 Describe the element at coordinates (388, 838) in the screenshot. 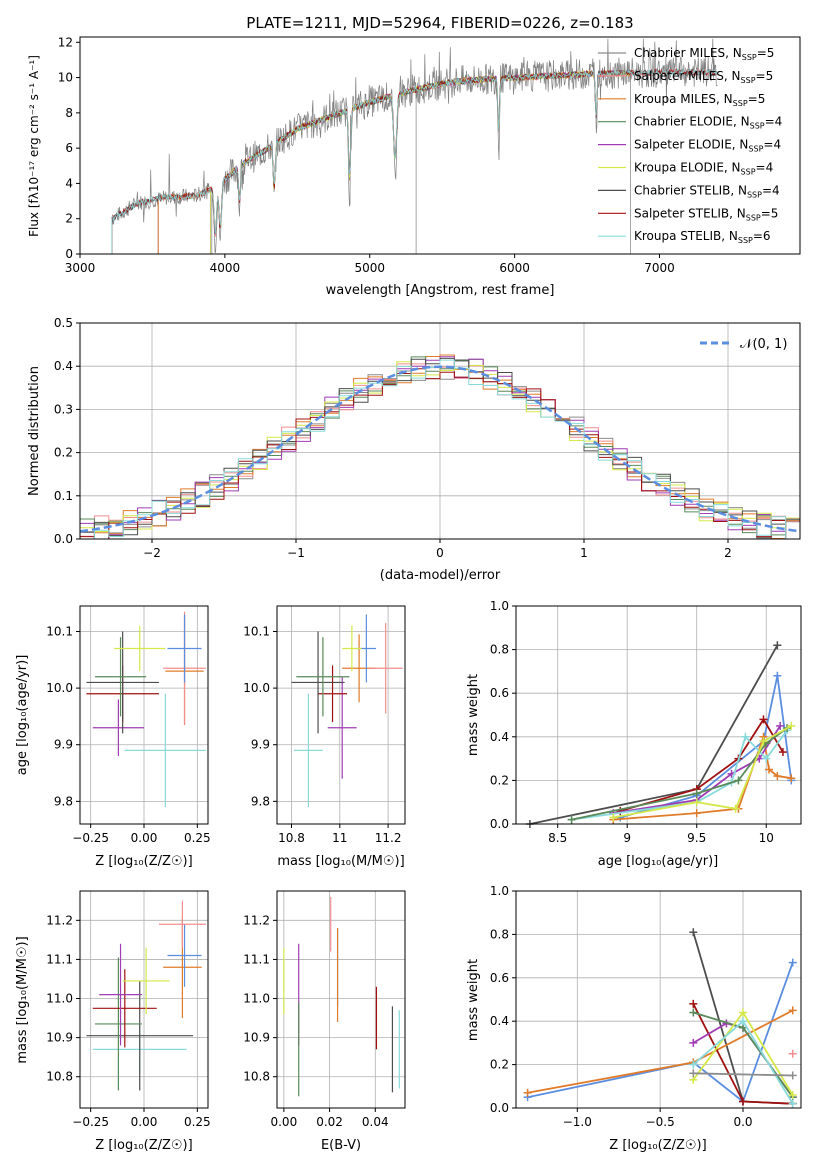

I see `x-tick-label: 11.2` at that location.